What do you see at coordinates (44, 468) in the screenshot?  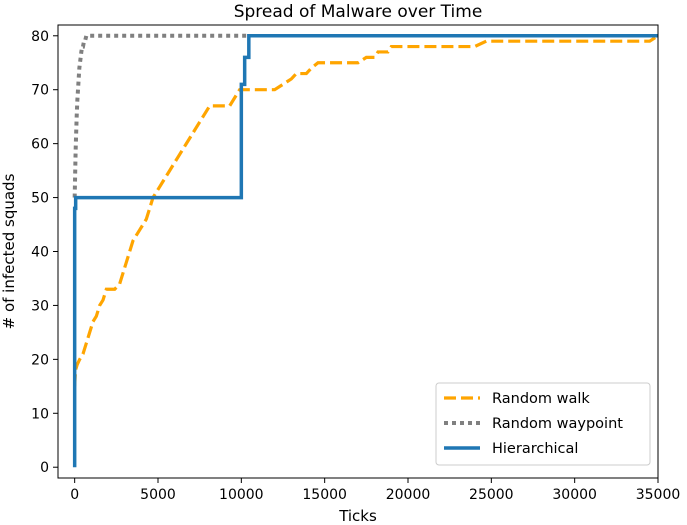 I see `y-tick-label: 0` at bounding box center [44, 468].